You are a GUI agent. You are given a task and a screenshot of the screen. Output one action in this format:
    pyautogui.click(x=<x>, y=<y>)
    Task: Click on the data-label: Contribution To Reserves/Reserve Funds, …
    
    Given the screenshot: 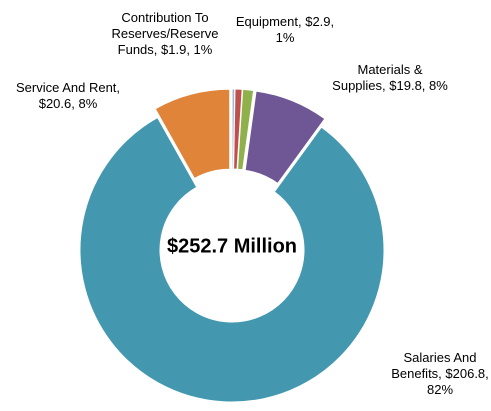 What is the action you would take?
    pyautogui.click(x=165, y=33)
    